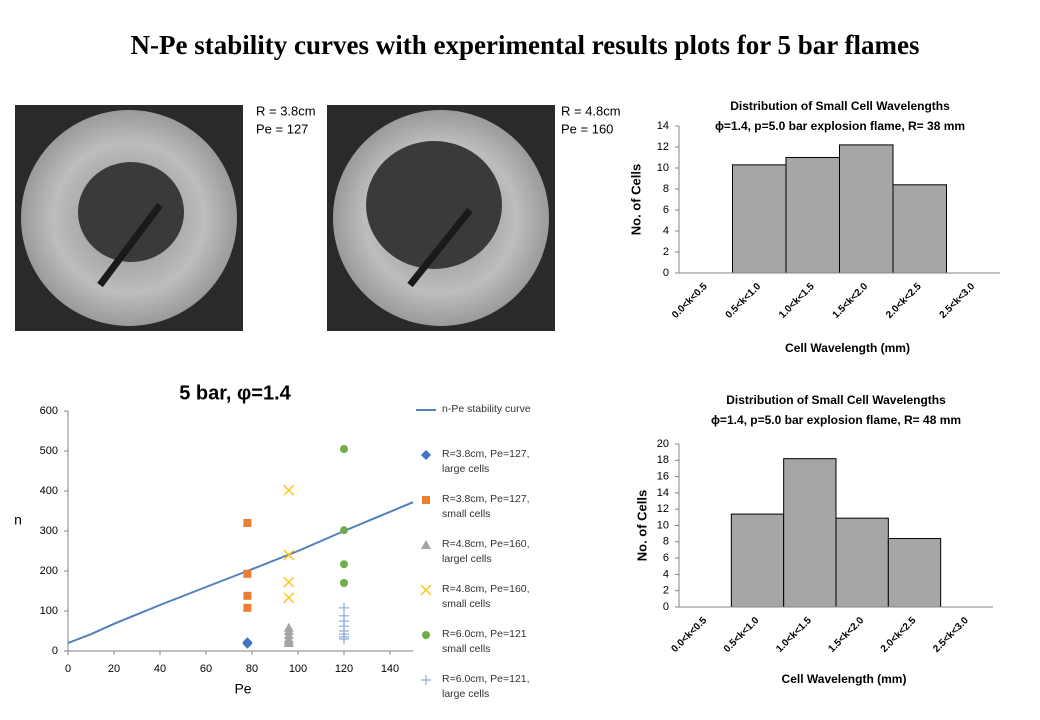 The height and width of the screenshot is (720, 1040). I want to click on legend-label: R=4.8cm, Pe=160, small cells, so click(486, 596).